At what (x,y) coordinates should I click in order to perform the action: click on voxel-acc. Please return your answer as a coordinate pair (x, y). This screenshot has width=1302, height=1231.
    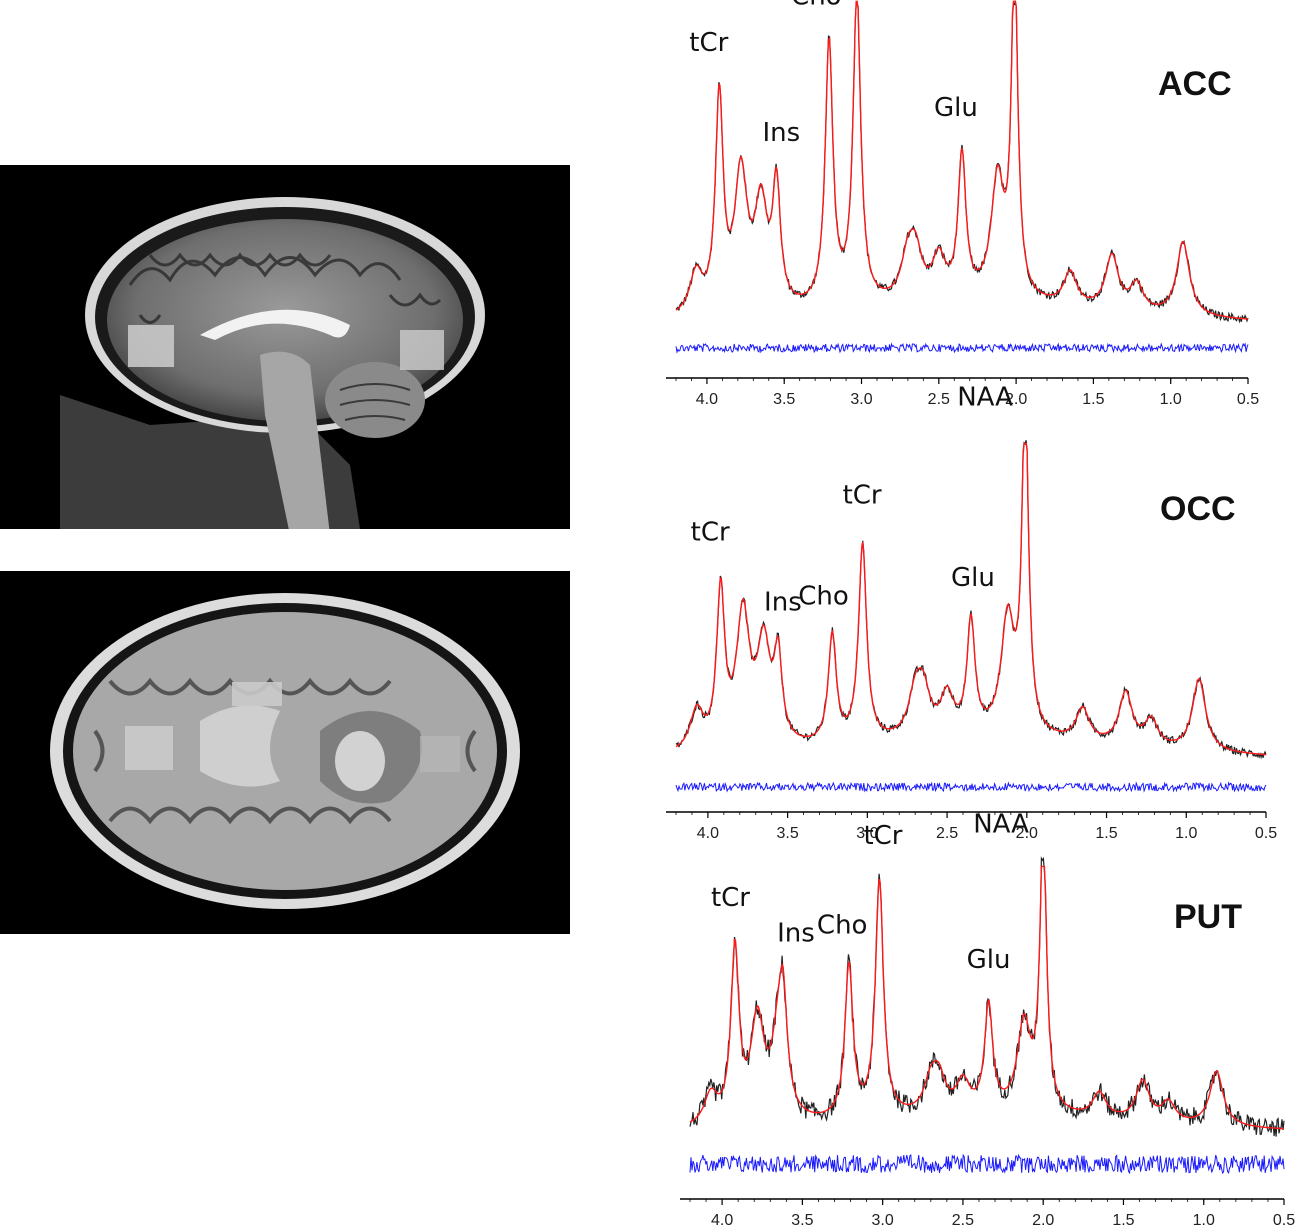
    Looking at the image, I should click on (151, 346).